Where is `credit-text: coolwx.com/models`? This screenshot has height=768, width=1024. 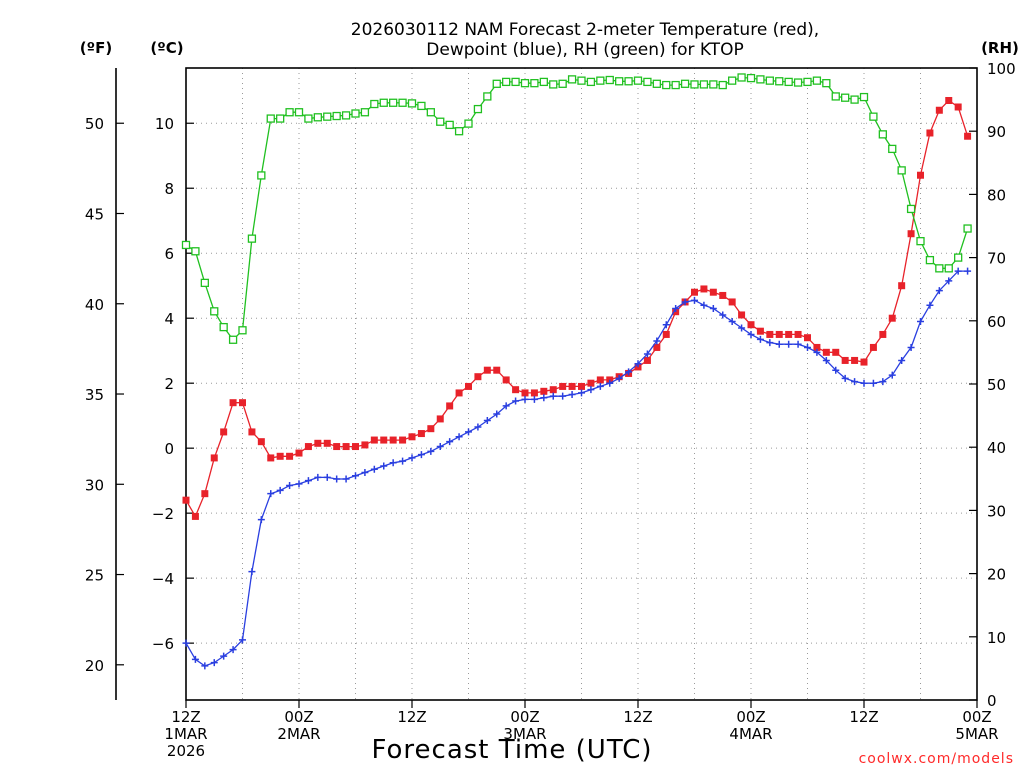
credit-text: coolwx.com/models is located at coordinates (936, 759).